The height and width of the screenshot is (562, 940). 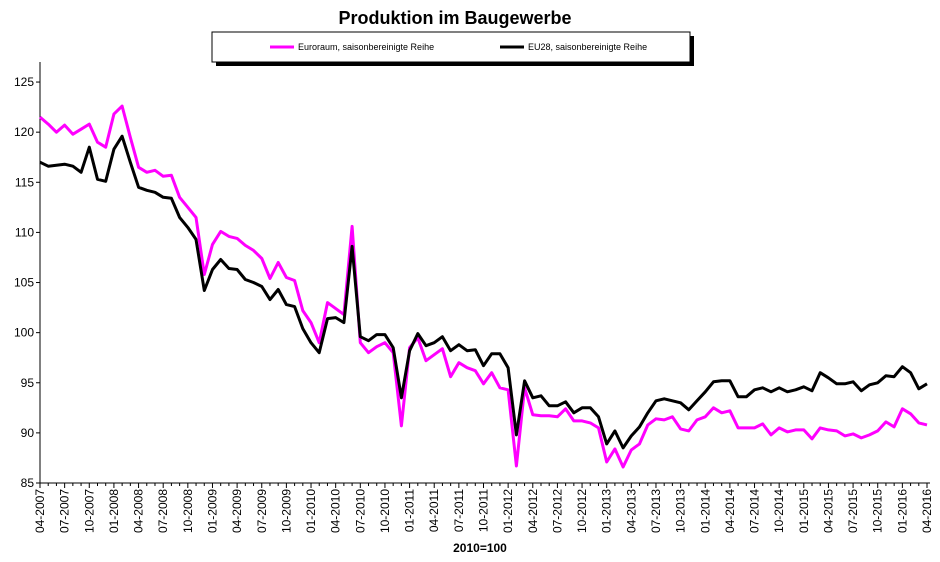 What do you see at coordinates (114, 511) in the screenshot?
I see `x-tick-label: 01-2008` at bounding box center [114, 511].